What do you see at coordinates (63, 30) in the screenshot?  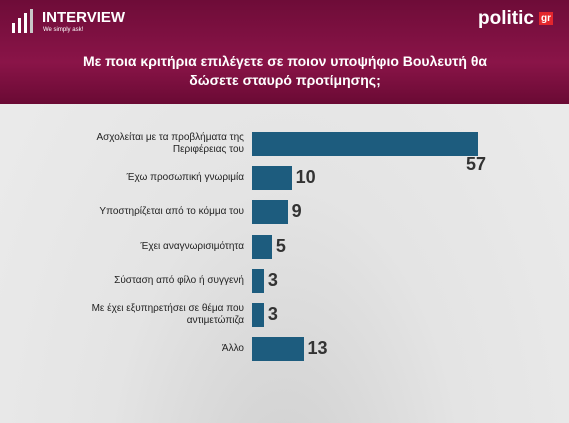 I see `tagline: We simply ask!` at bounding box center [63, 30].